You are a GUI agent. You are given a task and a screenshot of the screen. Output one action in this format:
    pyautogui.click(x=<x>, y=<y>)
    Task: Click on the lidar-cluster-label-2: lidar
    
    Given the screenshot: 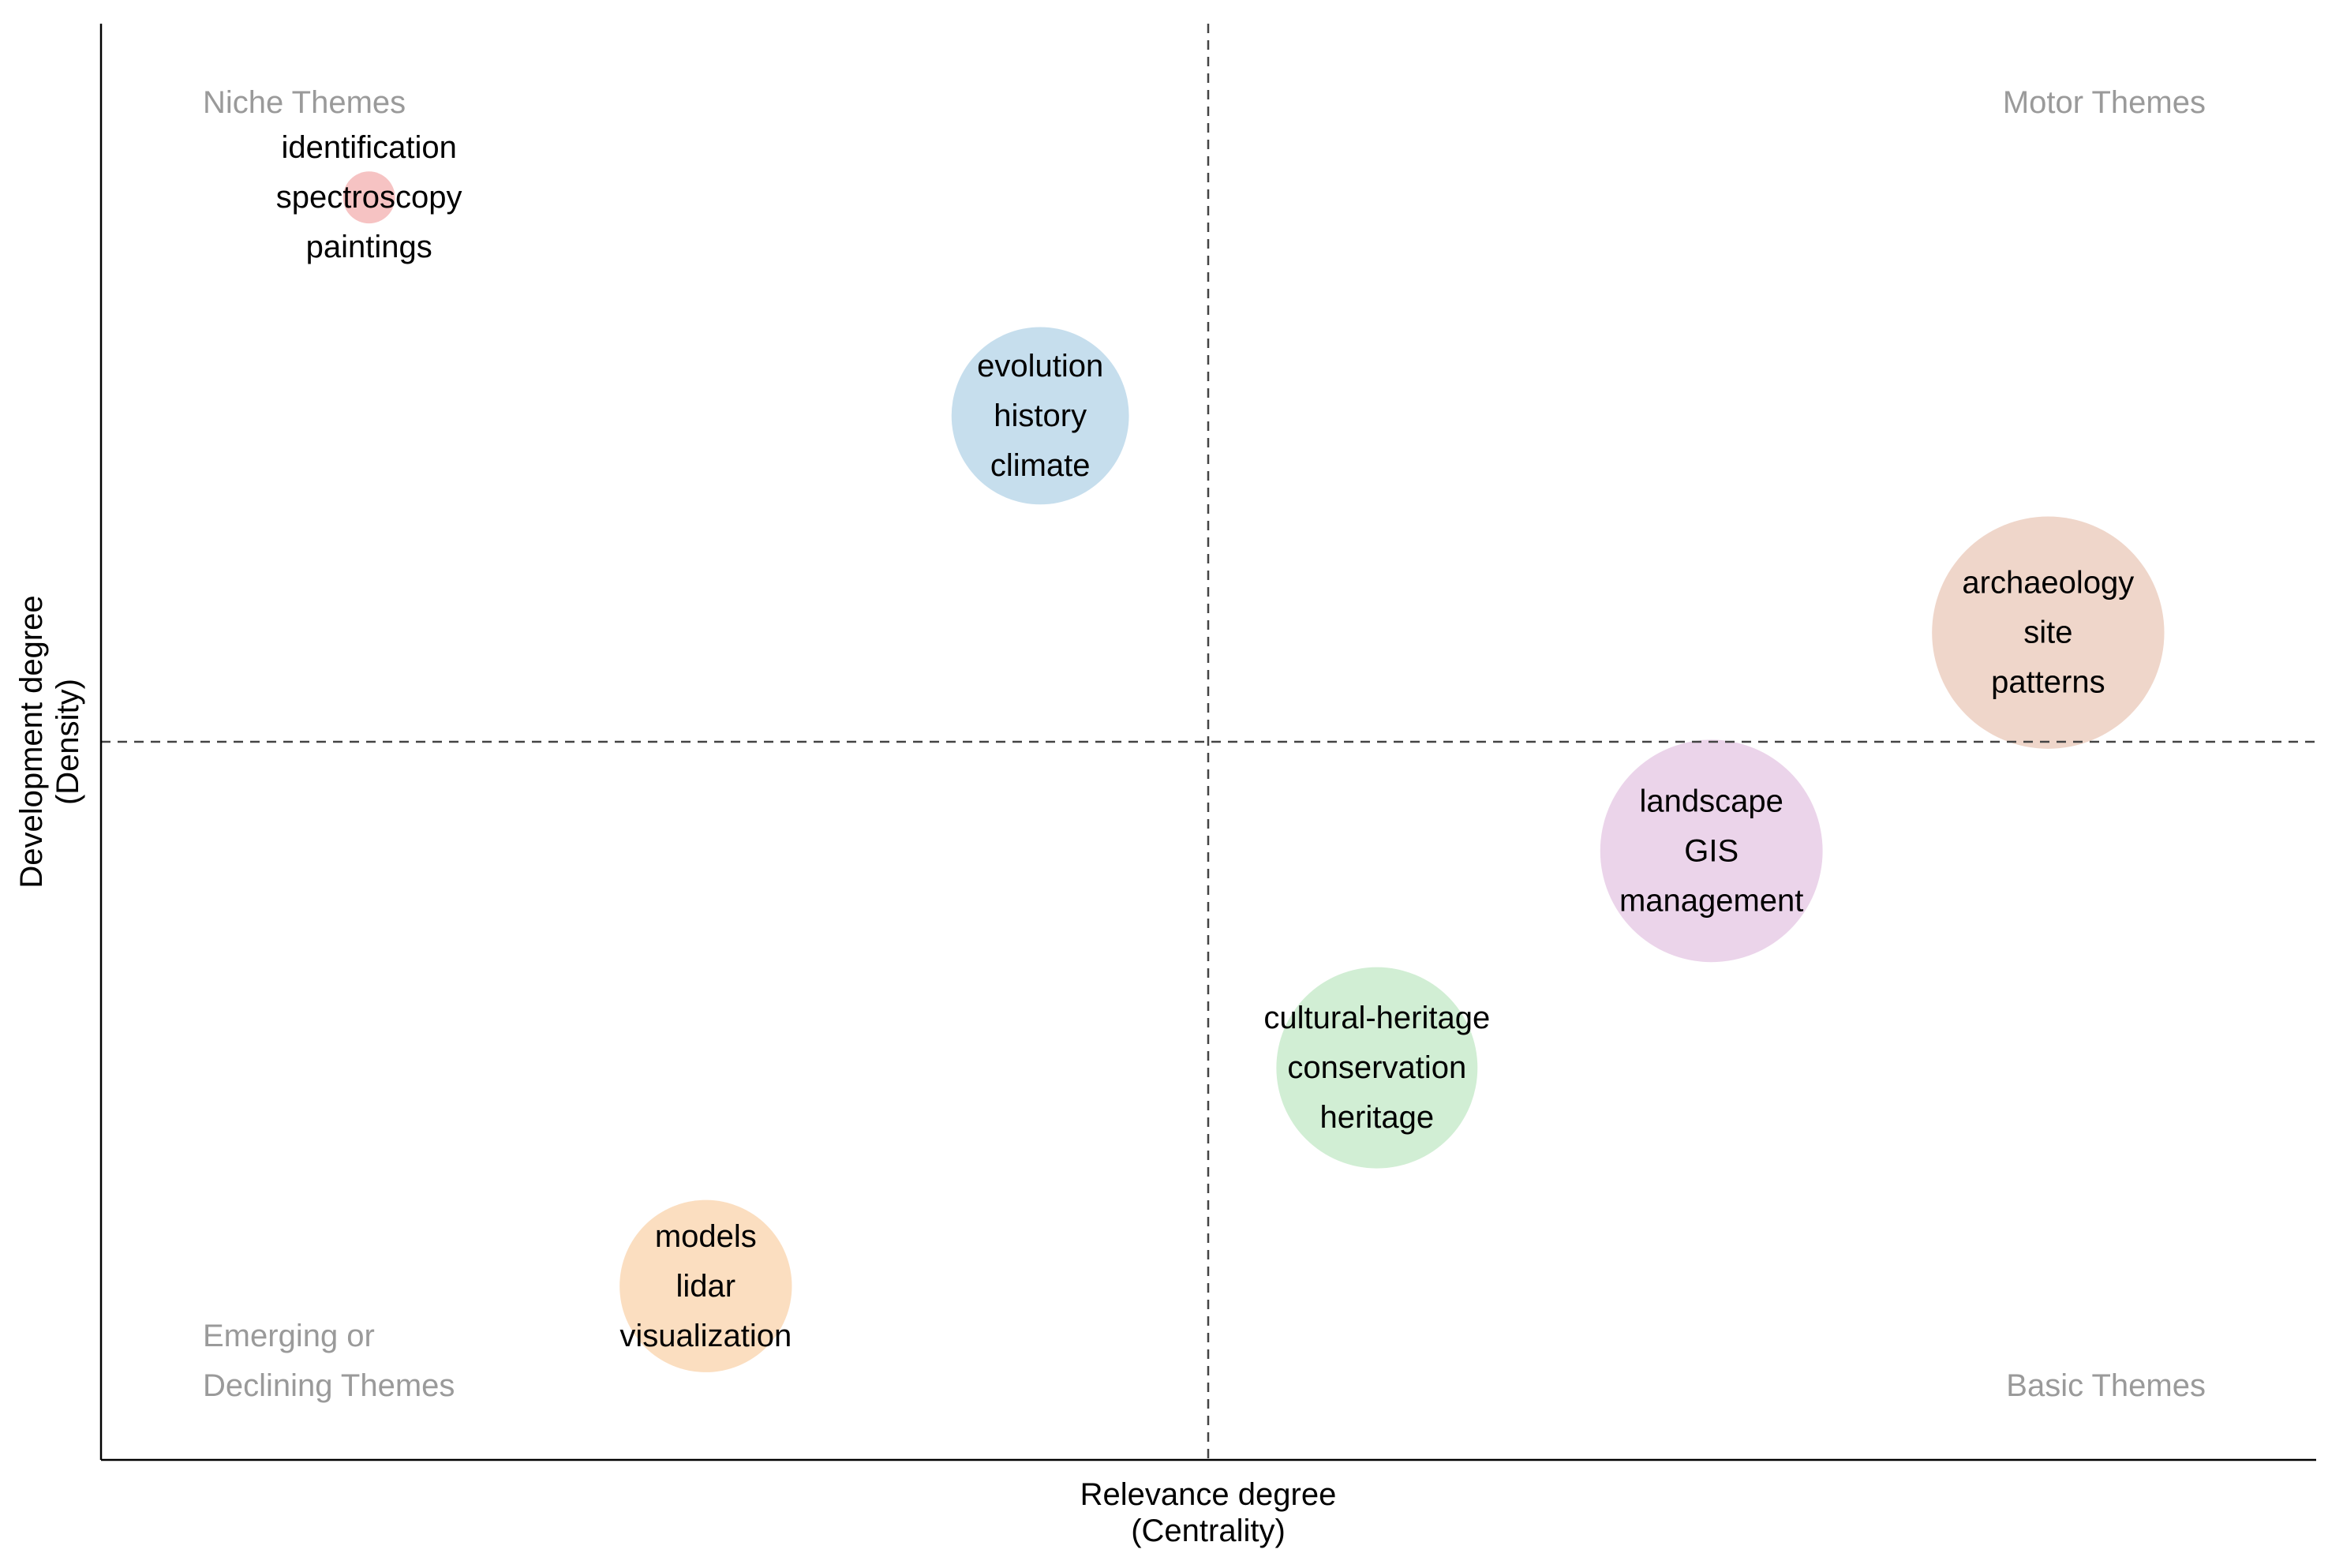 What is the action you would take?
    pyautogui.click(x=706, y=1286)
    